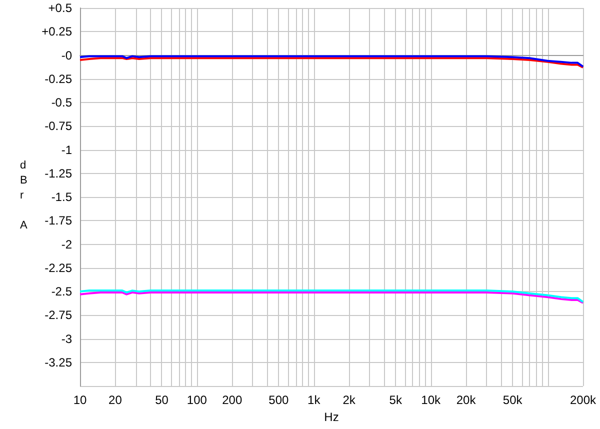  What do you see at coordinates (331, 417) in the screenshot?
I see `x-axis-title: Hz` at bounding box center [331, 417].